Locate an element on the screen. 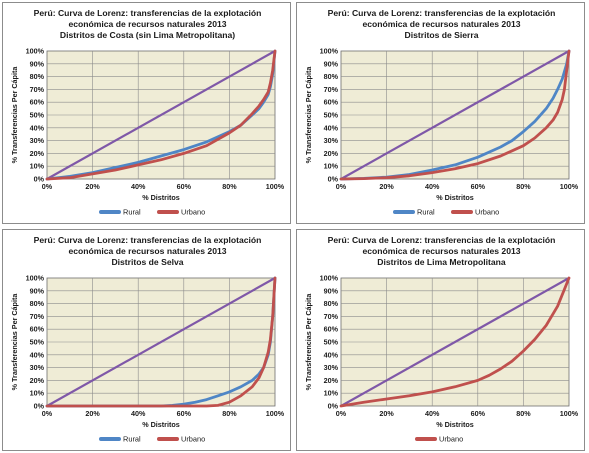  chart-title-line: Distritos de Sierra is located at coordinates (441, 35).